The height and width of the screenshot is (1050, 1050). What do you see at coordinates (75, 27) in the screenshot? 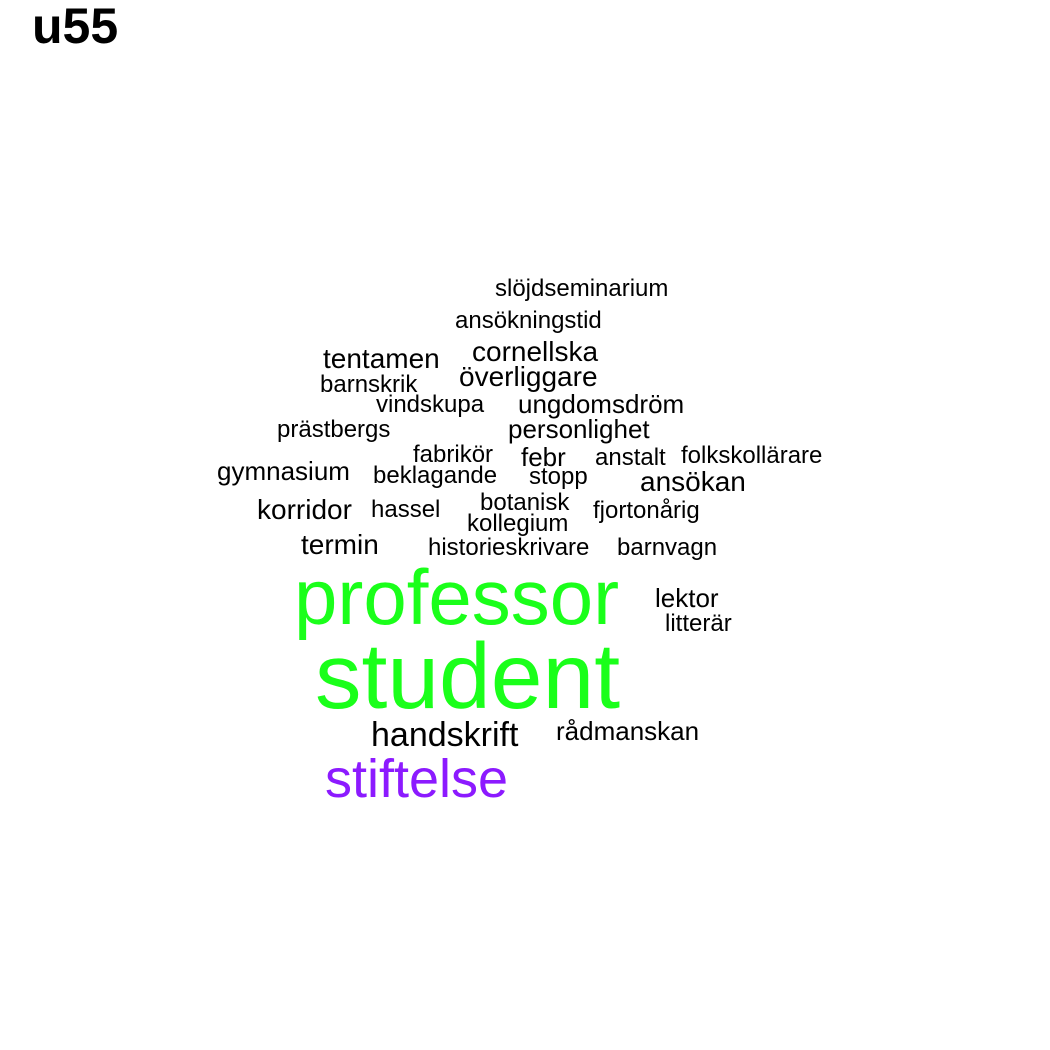
I see `plot-title: u55` at bounding box center [75, 27].